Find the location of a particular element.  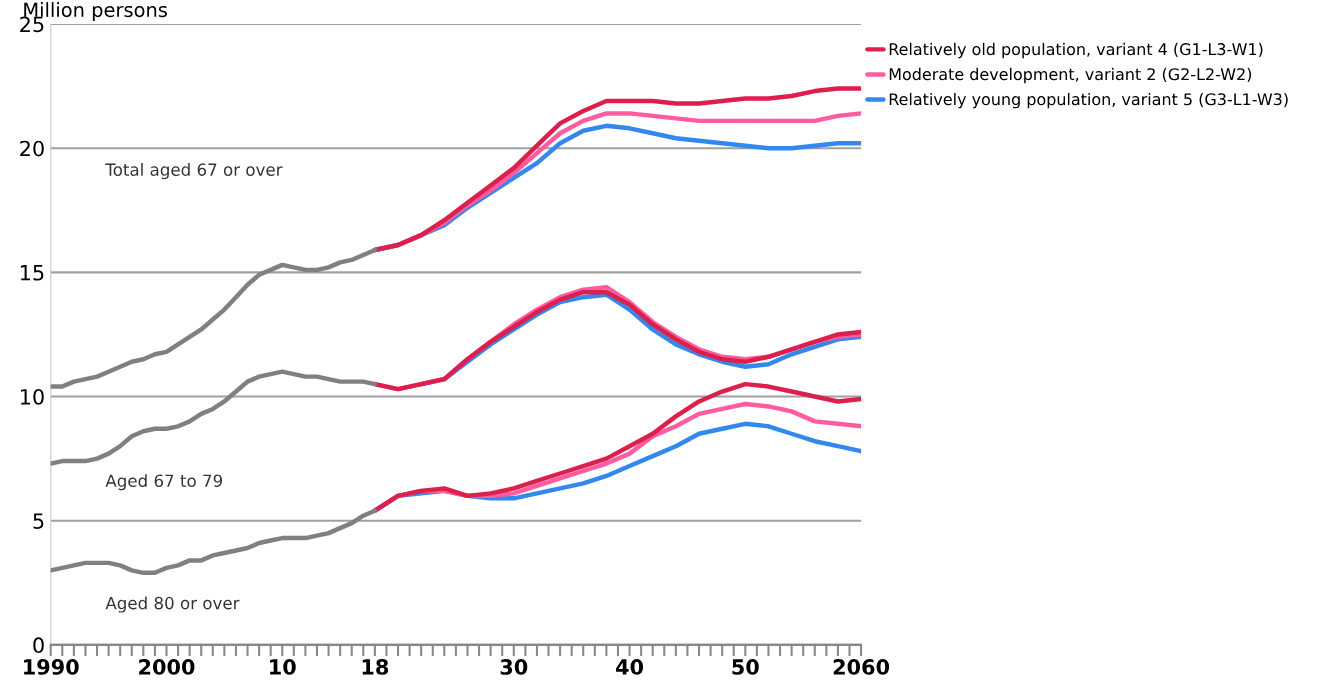

x-tick-label: 50 is located at coordinates (745, 667).